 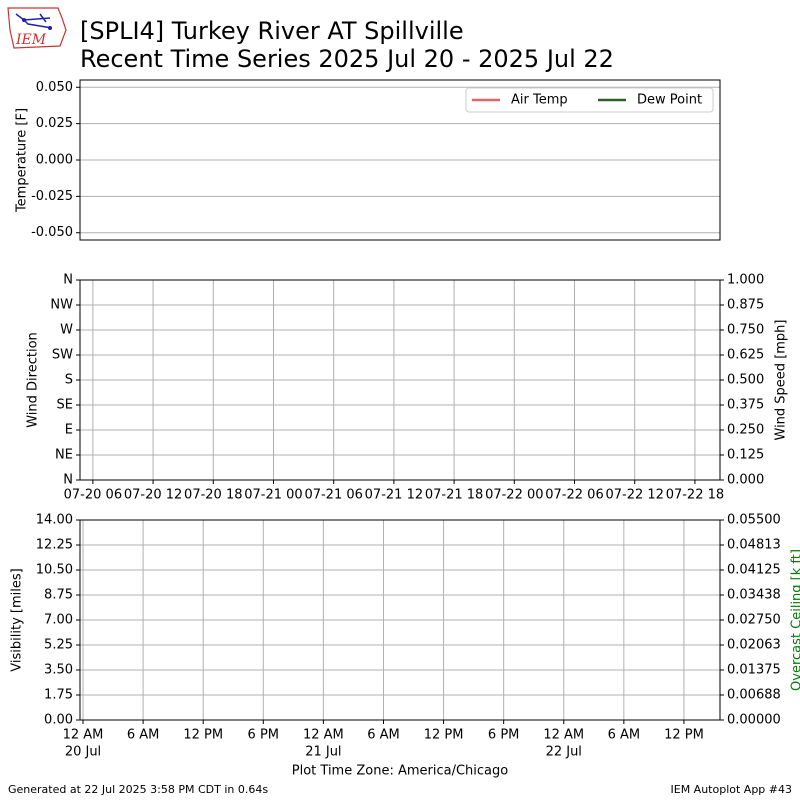 What do you see at coordinates (58, 645) in the screenshot?
I see `y-tick-label: 5.25` at bounding box center [58, 645].